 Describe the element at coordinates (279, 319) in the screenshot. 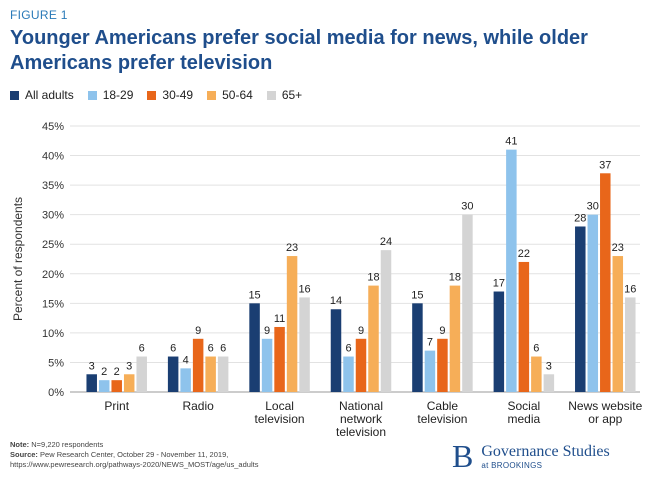

I see `data-label: 11` at that location.